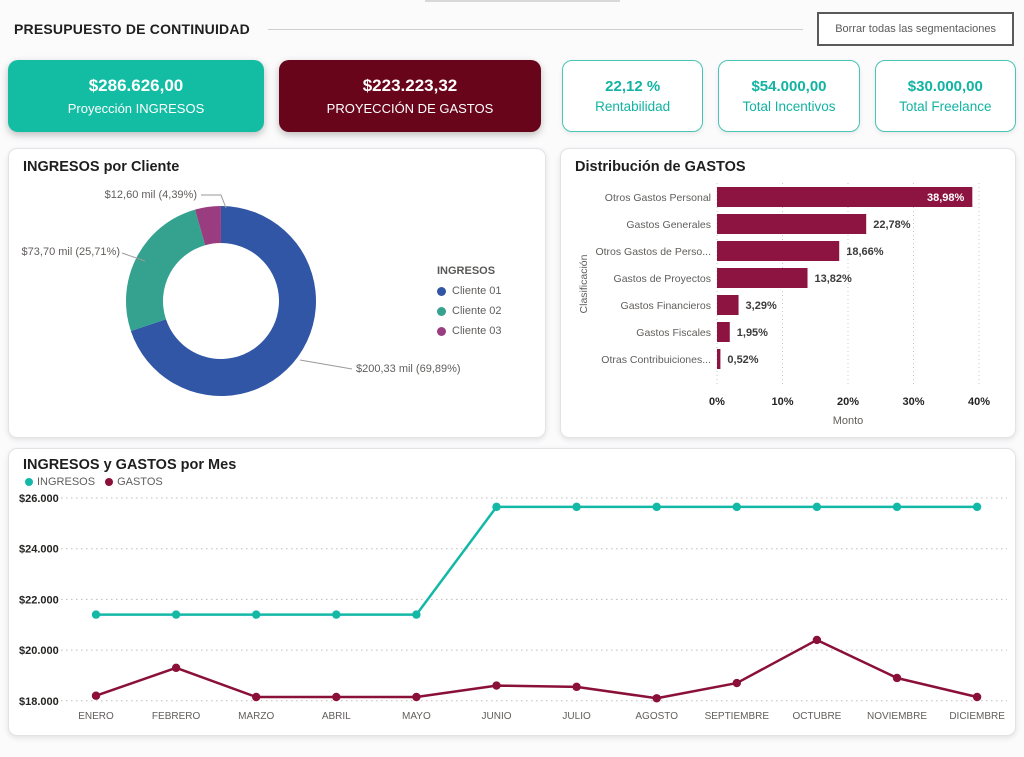 The height and width of the screenshot is (757, 1024). I want to click on svg-text: $24.000, so click(39, 550).